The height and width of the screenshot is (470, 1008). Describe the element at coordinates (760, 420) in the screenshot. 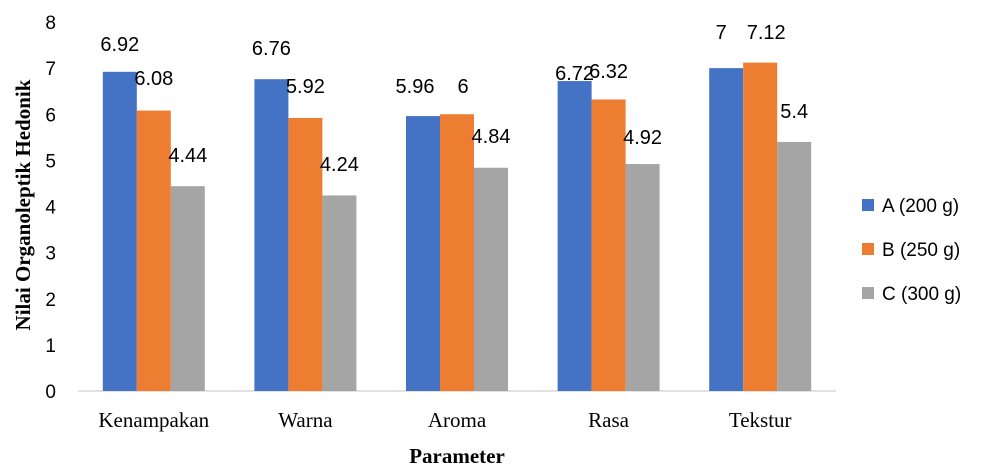

I see `category-label: Tekstur` at that location.